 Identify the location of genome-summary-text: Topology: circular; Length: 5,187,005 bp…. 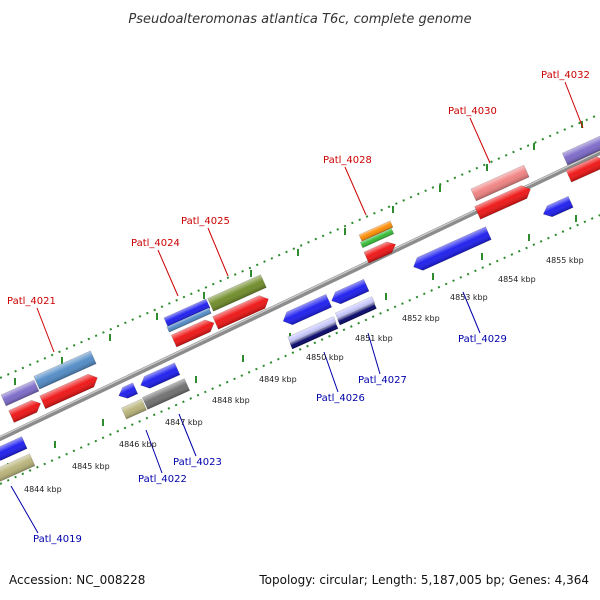
(424, 580).